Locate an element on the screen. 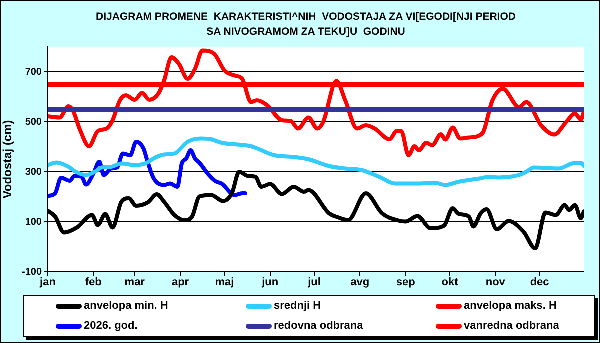  y-tick-label: 500 is located at coordinates (33, 122).